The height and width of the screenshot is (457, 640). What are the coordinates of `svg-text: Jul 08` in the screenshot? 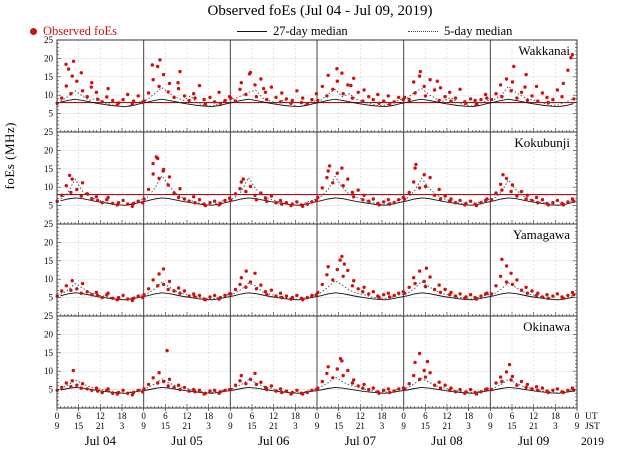 It's located at (446, 440).